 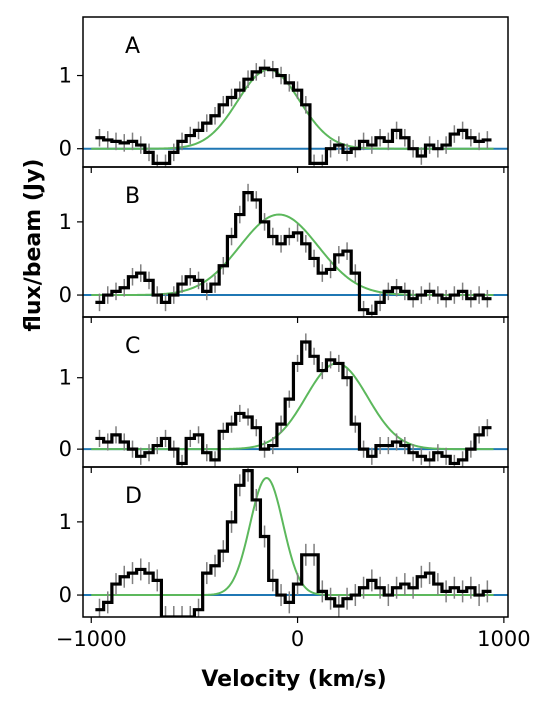 What do you see at coordinates (33, 245) in the screenshot?
I see `y-axis-label: flux/beam (Jy)` at bounding box center [33, 245].